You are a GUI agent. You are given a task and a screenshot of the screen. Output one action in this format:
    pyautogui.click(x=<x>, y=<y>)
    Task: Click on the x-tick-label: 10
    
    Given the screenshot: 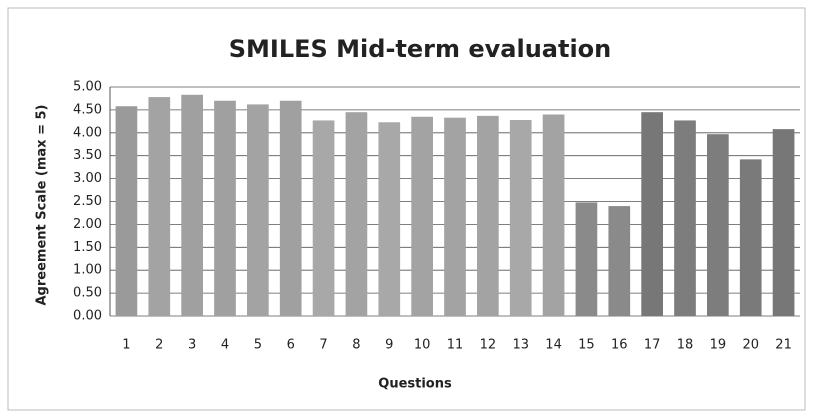 What is the action you would take?
    pyautogui.click(x=422, y=345)
    